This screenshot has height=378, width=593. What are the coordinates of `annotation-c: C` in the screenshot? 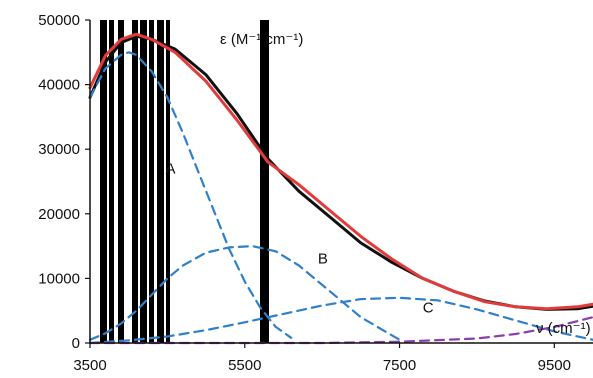 It's located at (428, 308).